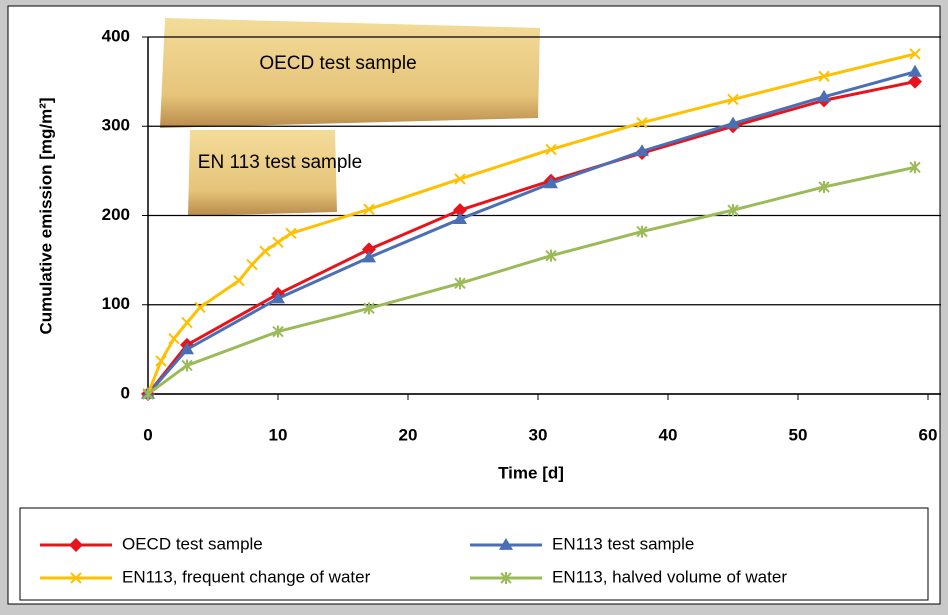 Image resolution: width=948 pixels, height=615 pixels. I want to click on x-tick-label: 20, so click(408, 434).